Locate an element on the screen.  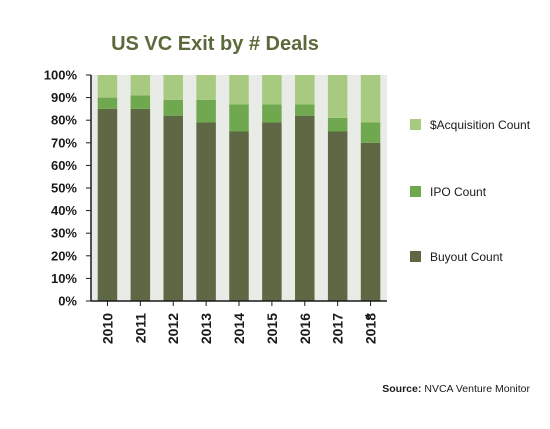
source-note: Source: NVCA Venture Monitor is located at coordinates (456, 389).